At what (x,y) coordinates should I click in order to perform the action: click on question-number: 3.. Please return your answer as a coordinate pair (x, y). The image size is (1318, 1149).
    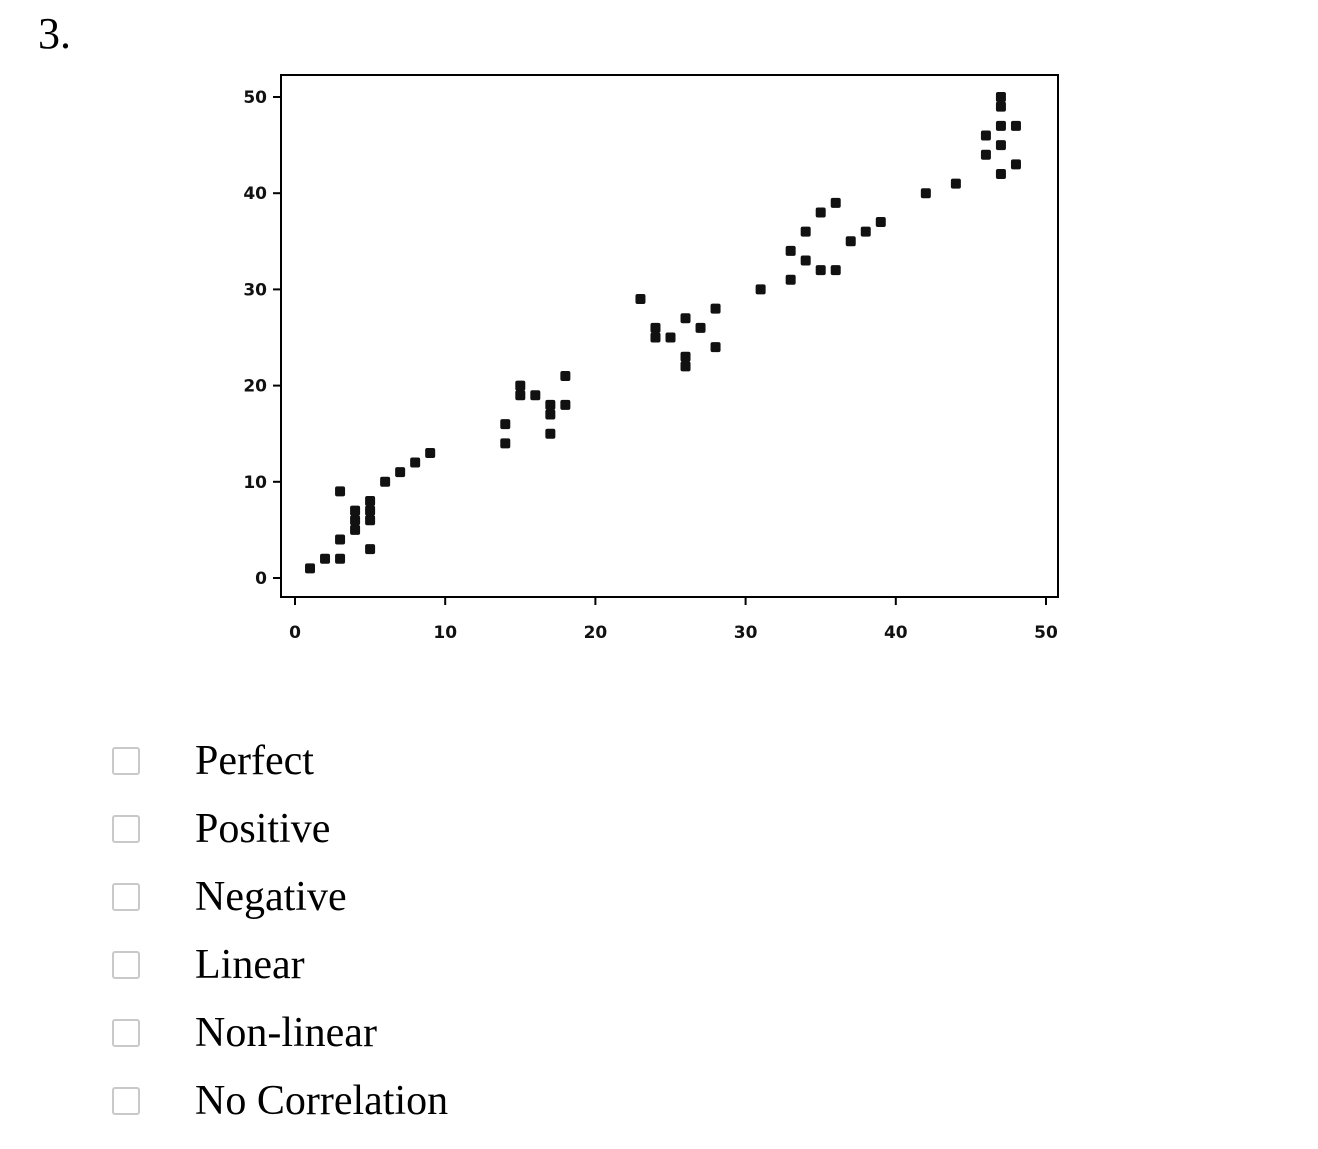
    Looking at the image, I should click on (54, 33).